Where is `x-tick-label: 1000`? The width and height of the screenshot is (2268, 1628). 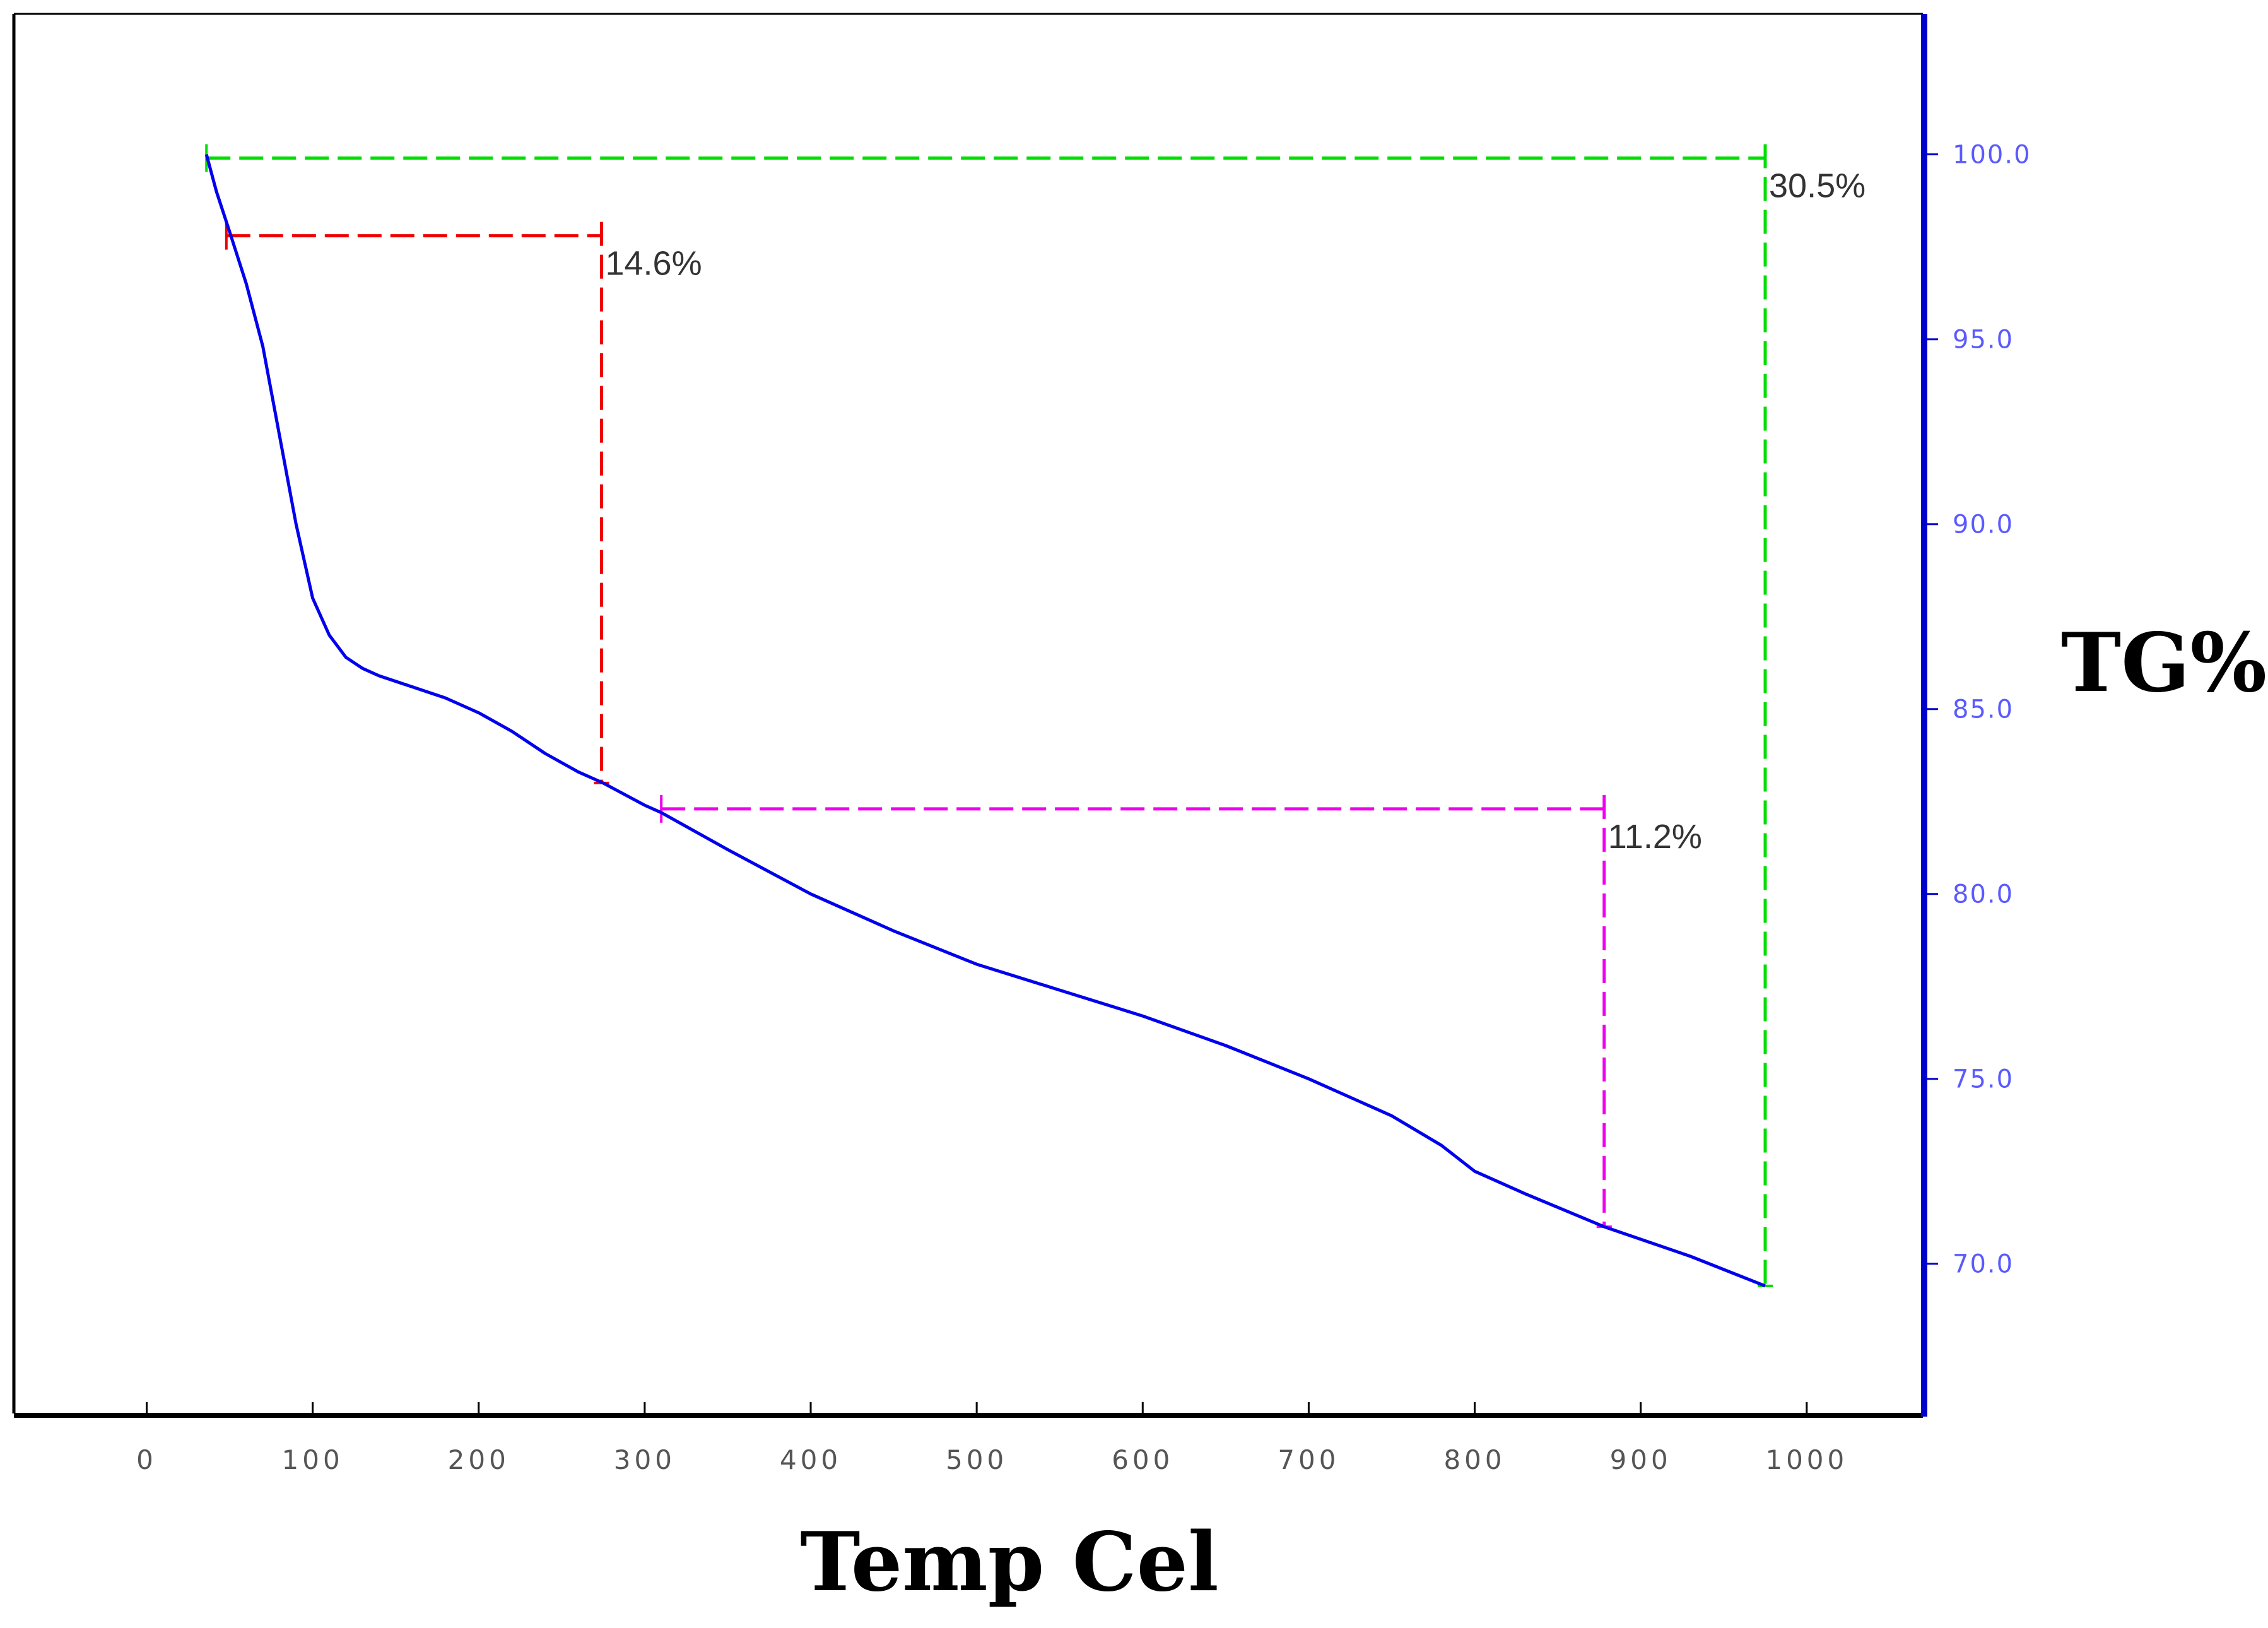
x-tick-label: 1000 is located at coordinates (1806, 1460).